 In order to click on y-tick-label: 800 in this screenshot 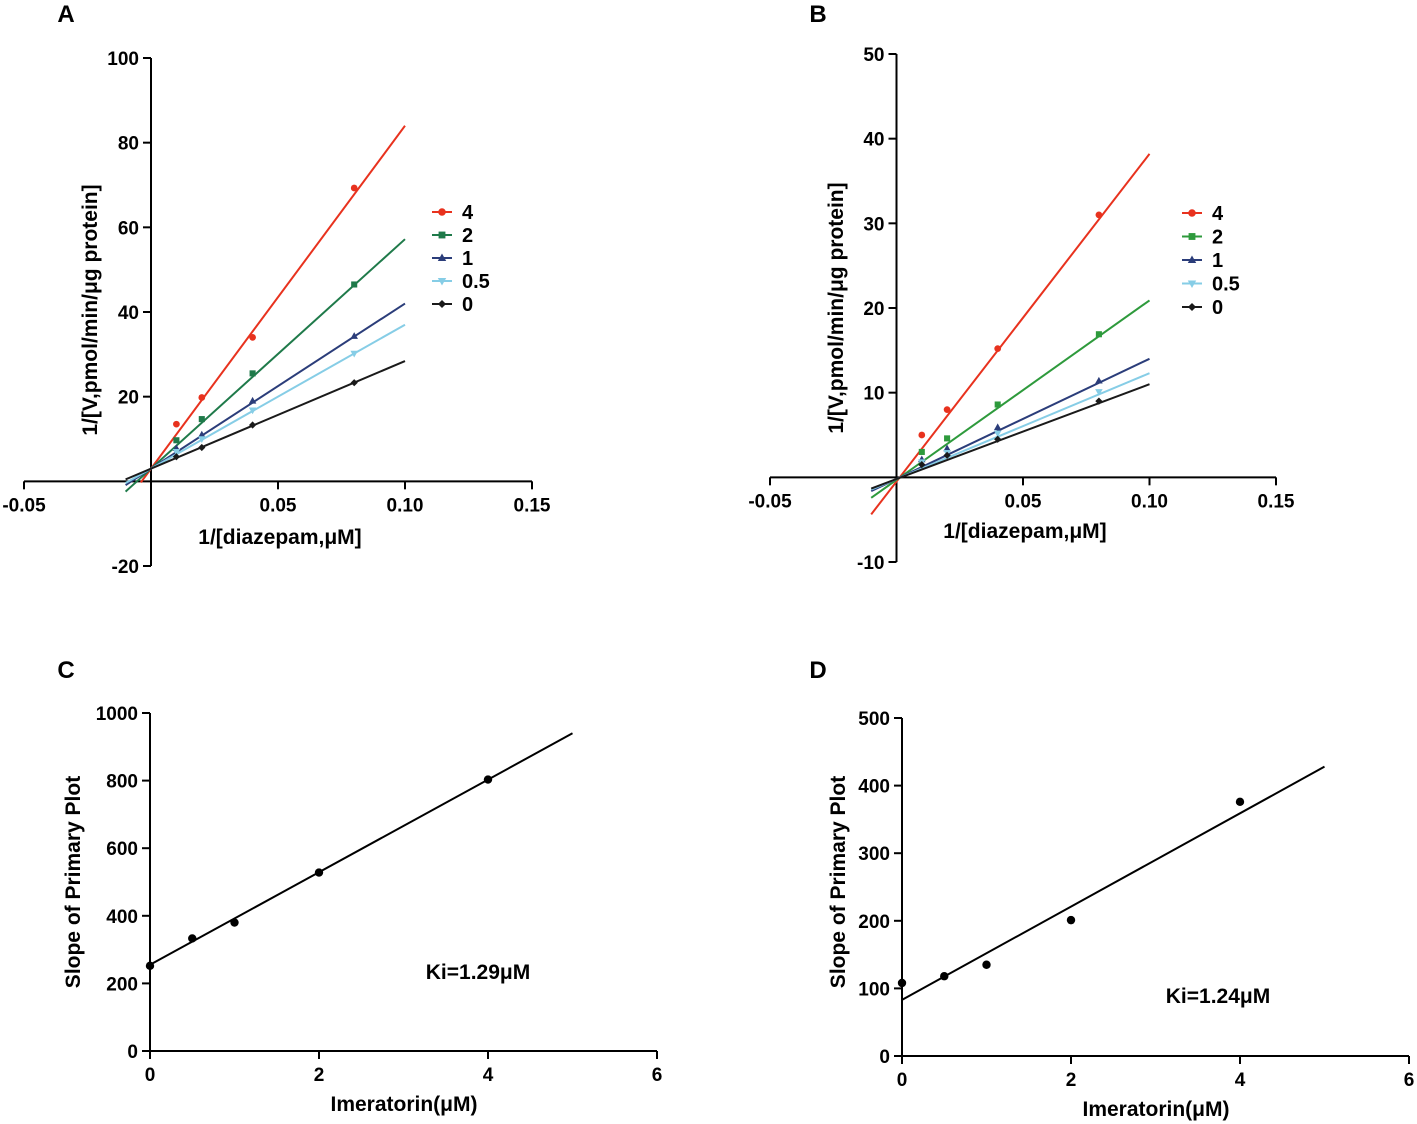, I will do `click(122, 782)`.